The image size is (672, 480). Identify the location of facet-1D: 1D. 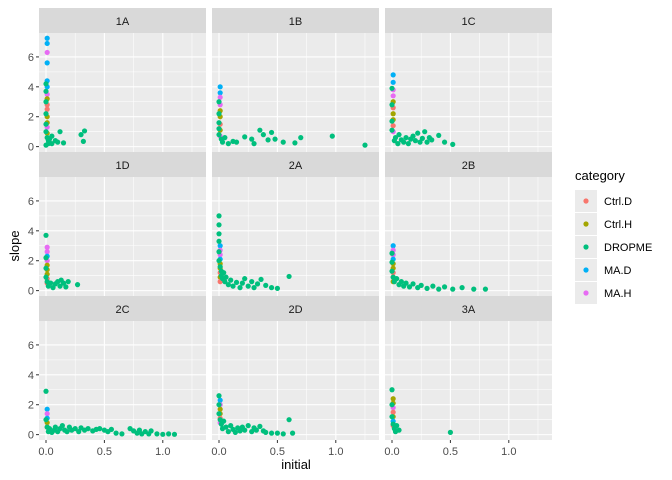
(122, 224).